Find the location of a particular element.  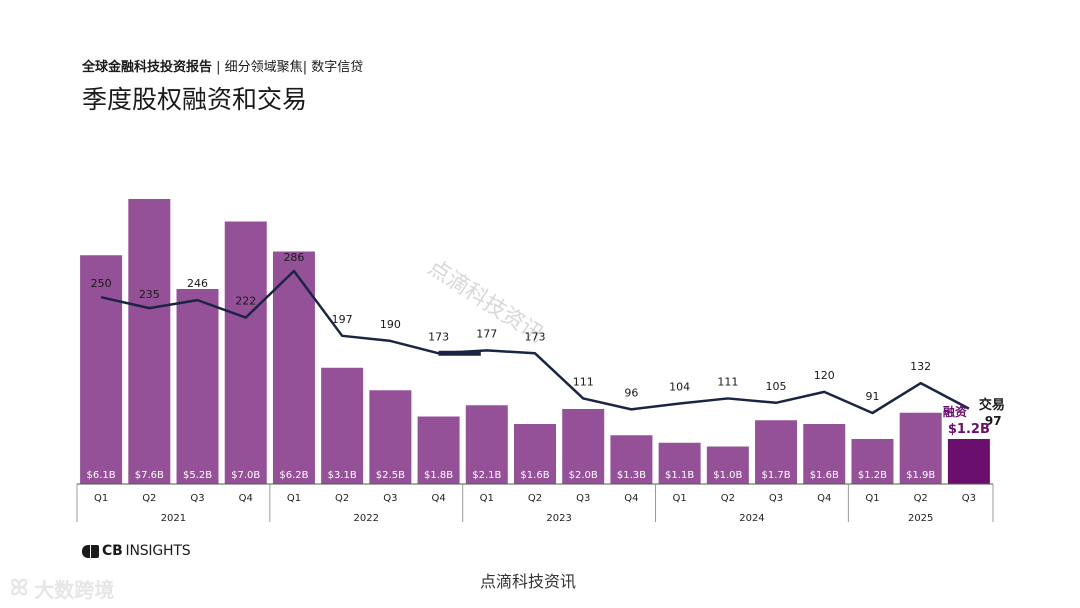

corner-logo-icon: ꕤ is located at coordinates (19, 588).